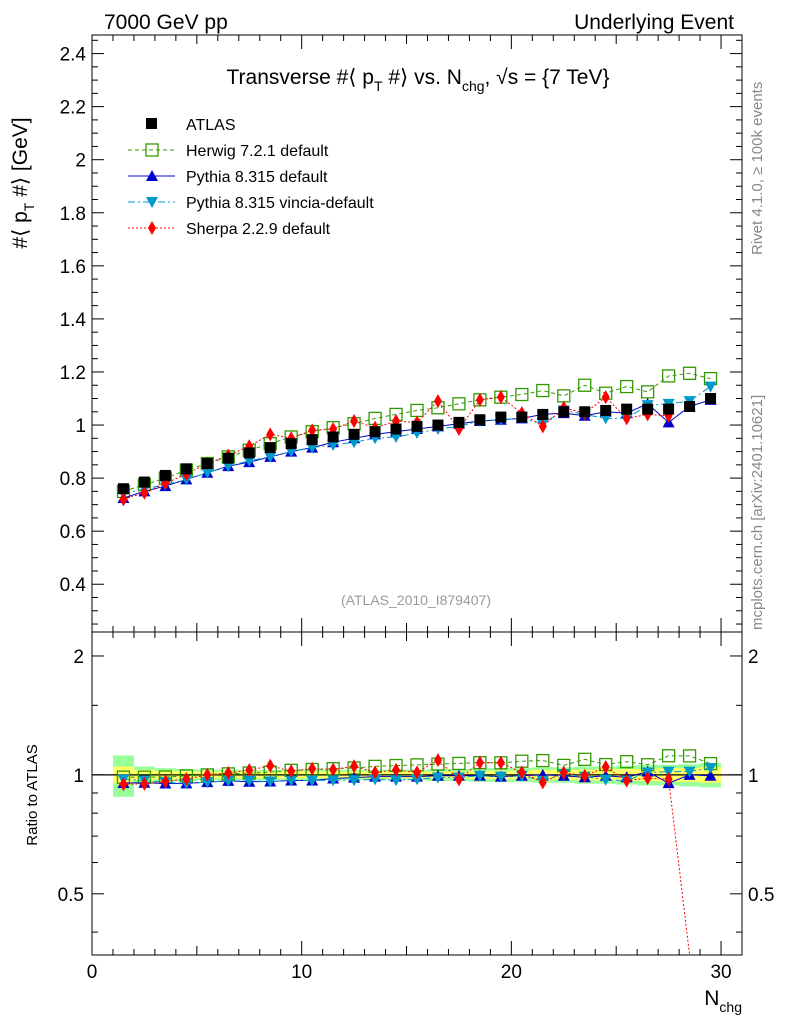  I want to click on legend-label-vincia: Pythia 8.315 vincia-default, so click(280, 203).